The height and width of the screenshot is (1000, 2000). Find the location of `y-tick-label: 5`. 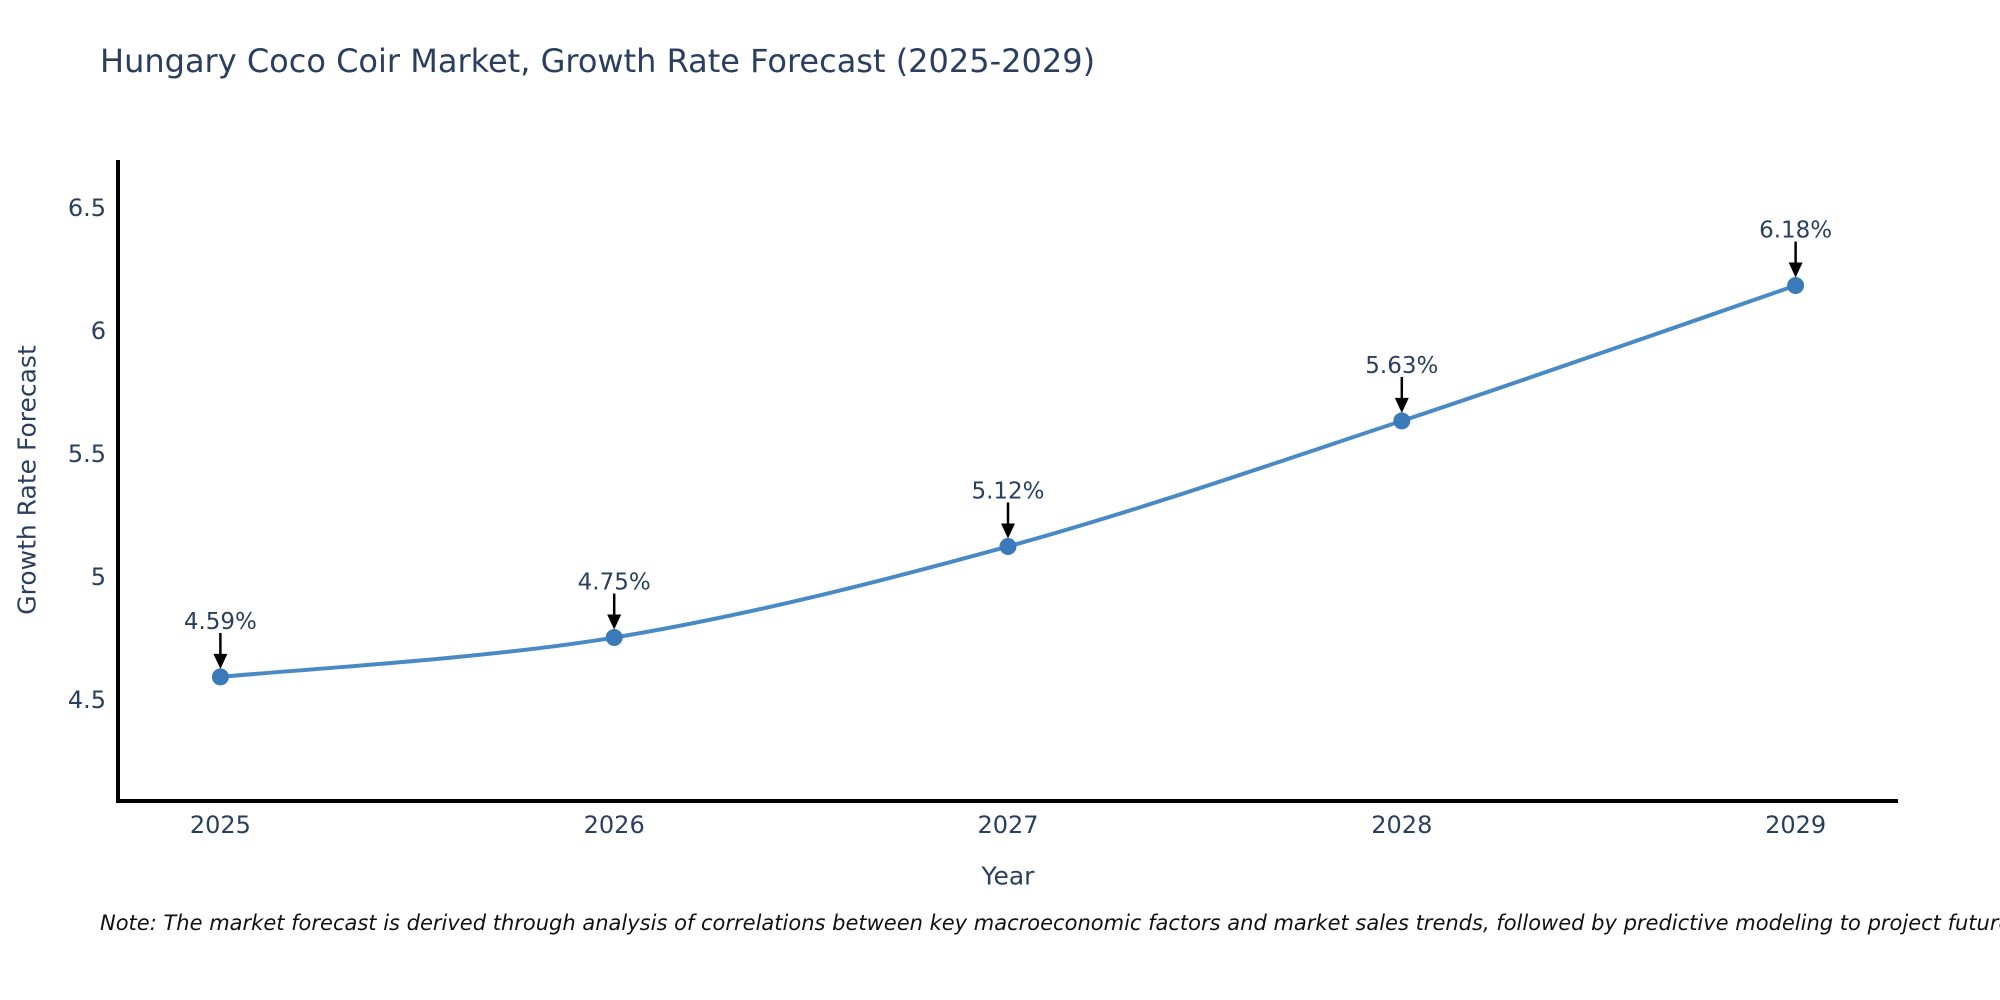

y-tick-label: 5 is located at coordinates (98, 577).